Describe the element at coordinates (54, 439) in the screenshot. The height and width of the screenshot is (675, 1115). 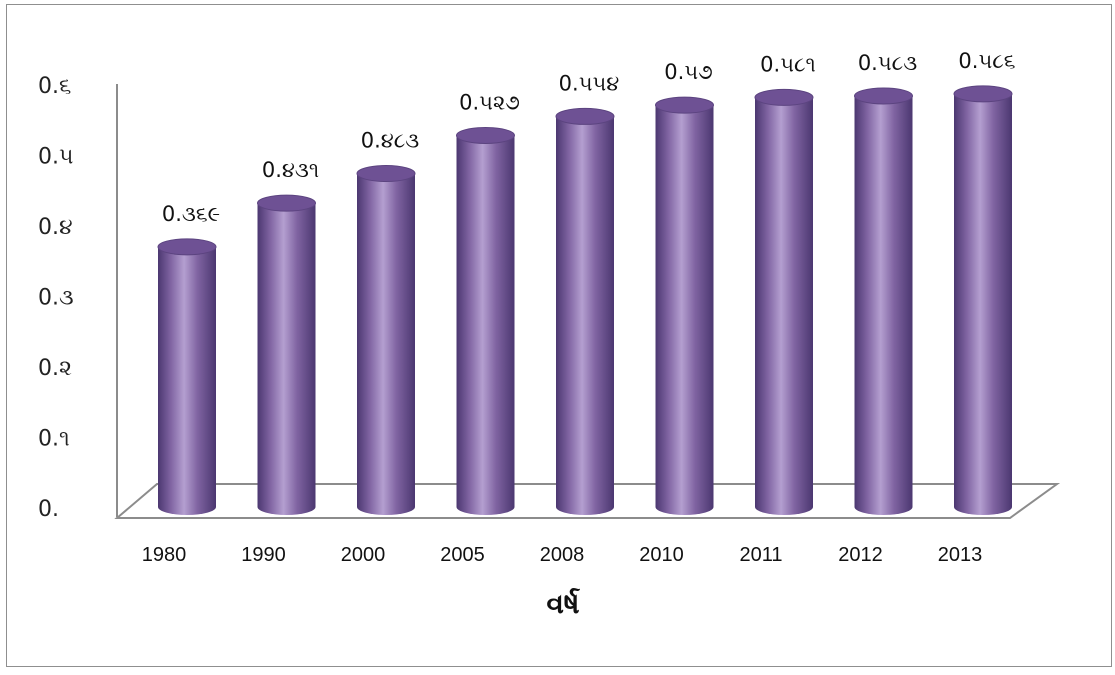
I see `y-tick-label: 0.૧` at that location.